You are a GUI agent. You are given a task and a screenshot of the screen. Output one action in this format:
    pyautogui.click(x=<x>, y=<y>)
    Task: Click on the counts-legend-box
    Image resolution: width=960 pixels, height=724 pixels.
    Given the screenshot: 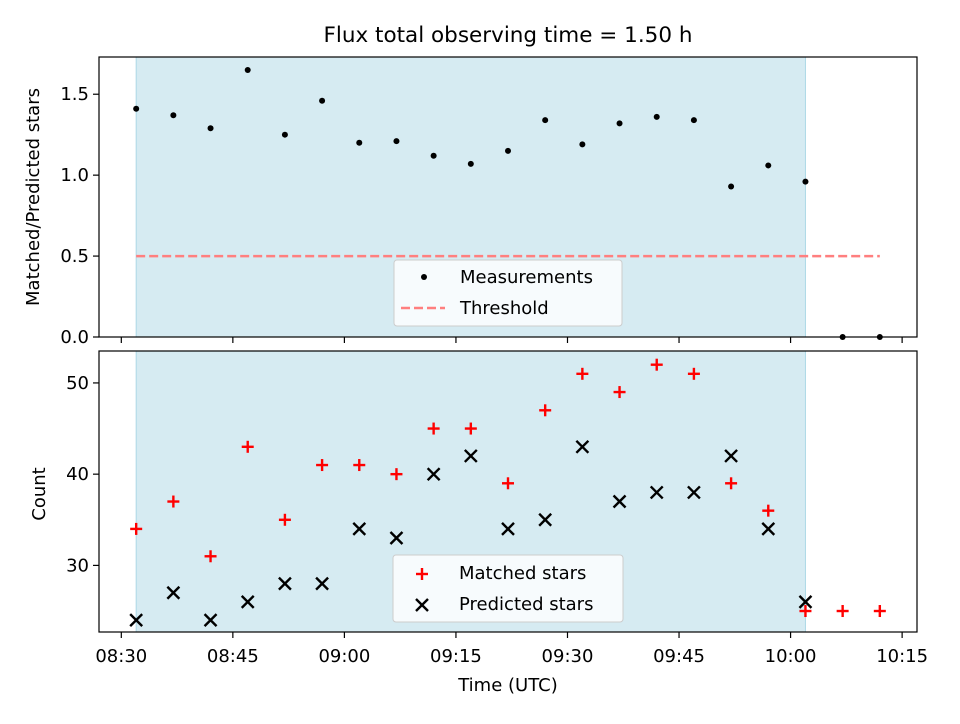 What is the action you would take?
    pyautogui.click(x=508, y=588)
    